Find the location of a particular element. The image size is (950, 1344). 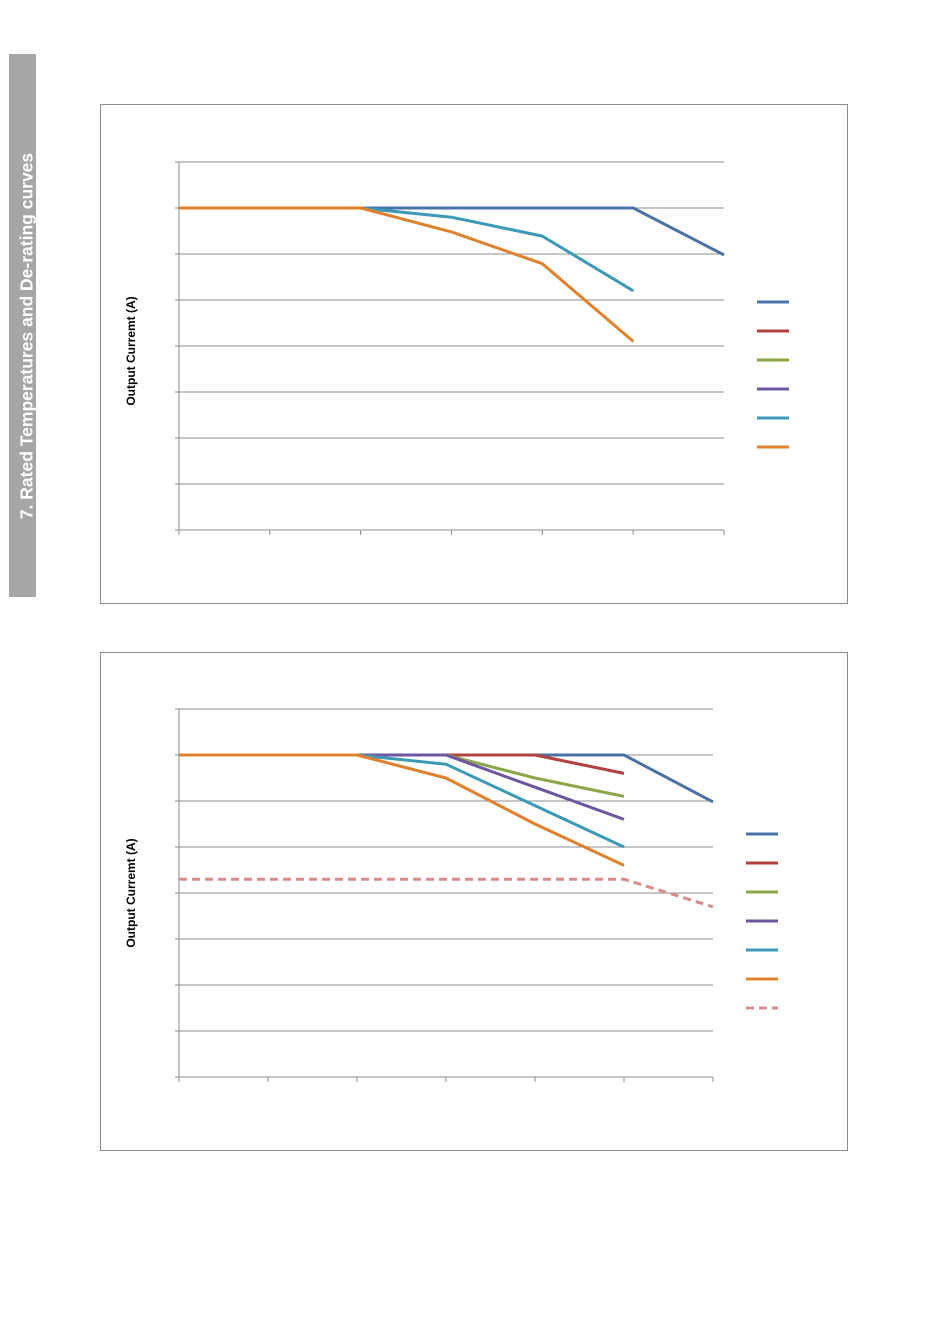

section-tab is located at coordinates (22, 325).